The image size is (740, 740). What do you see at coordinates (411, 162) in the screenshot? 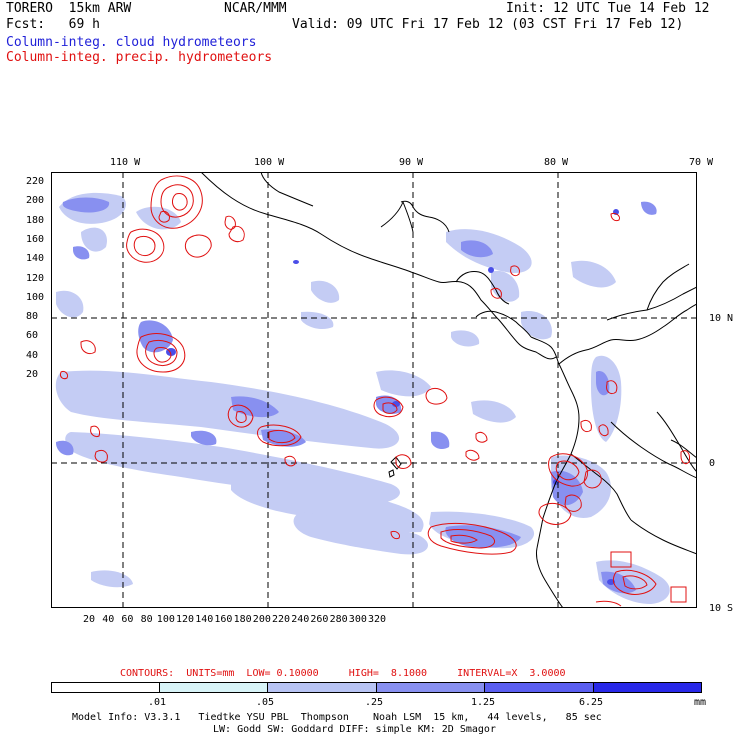
I see `lon-label-90w: 90 W` at bounding box center [411, 162].